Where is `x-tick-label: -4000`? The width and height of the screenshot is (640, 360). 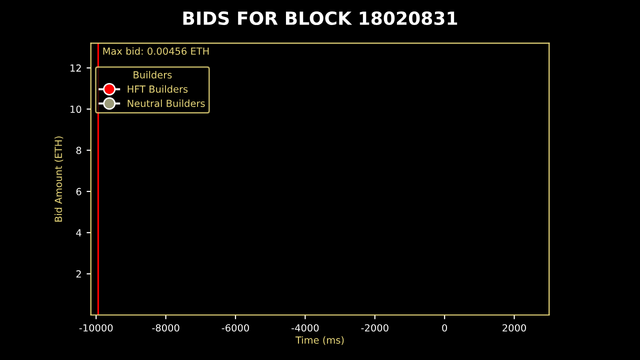
x-tick-label: -4000 is located at coordinates (305, 328).